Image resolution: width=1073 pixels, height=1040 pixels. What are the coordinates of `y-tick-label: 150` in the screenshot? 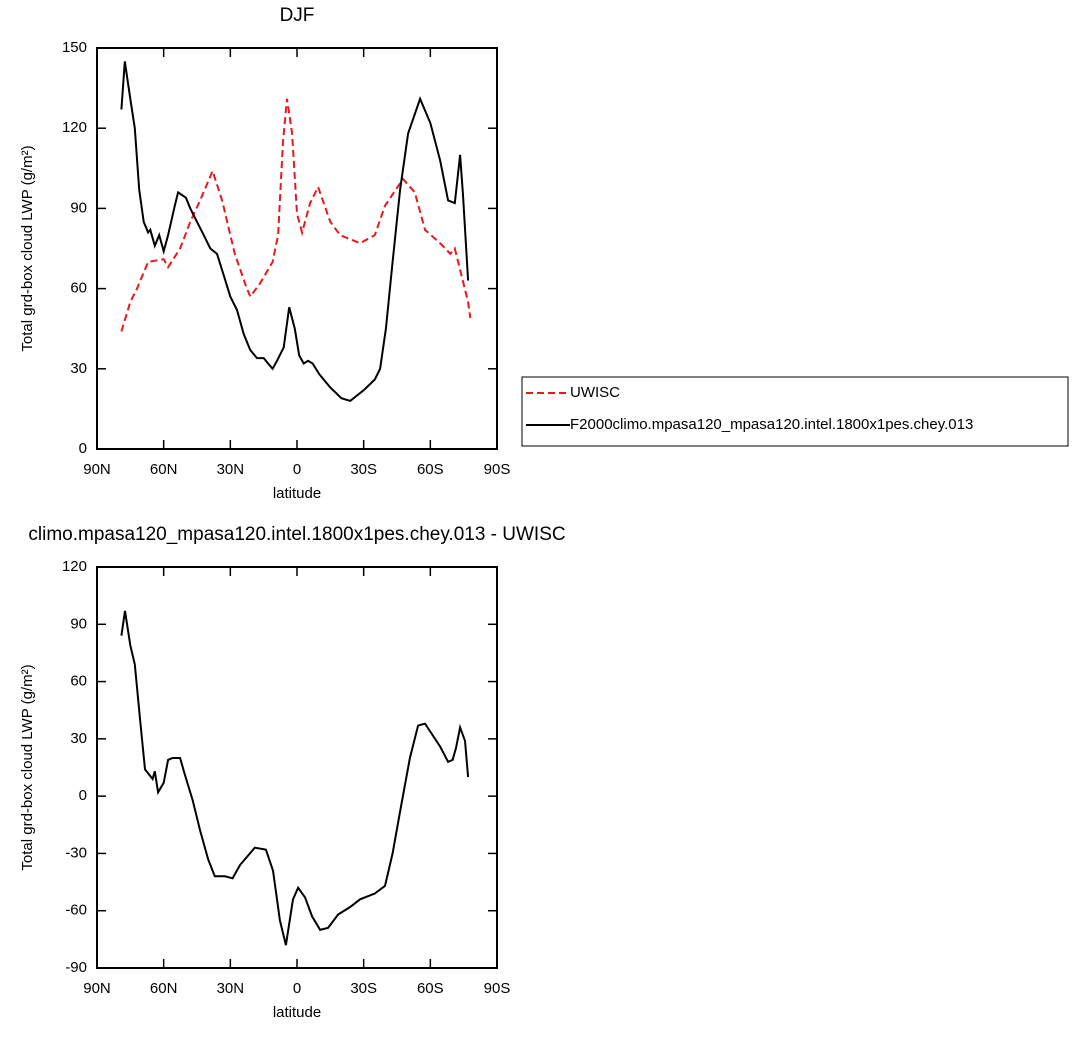 It's located at (74, 47).